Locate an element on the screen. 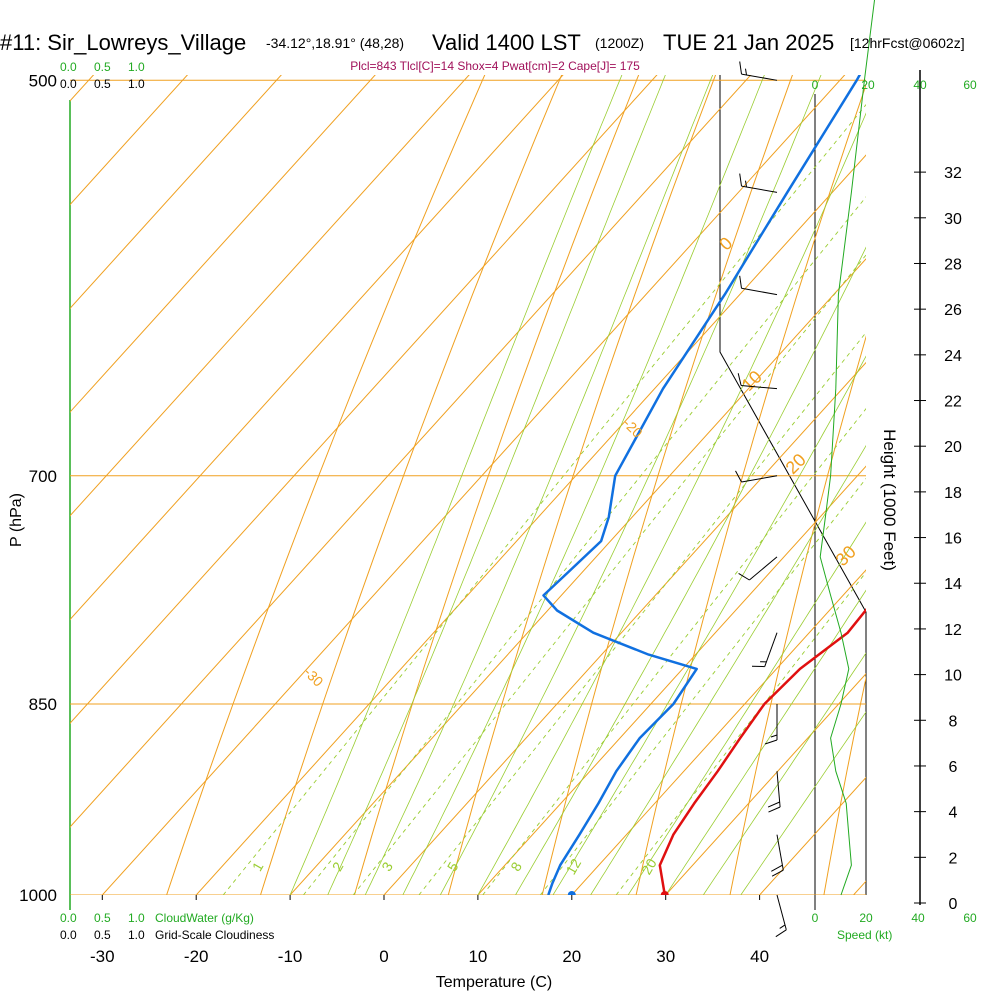  wind-panel is located at coordinates (805, 469).